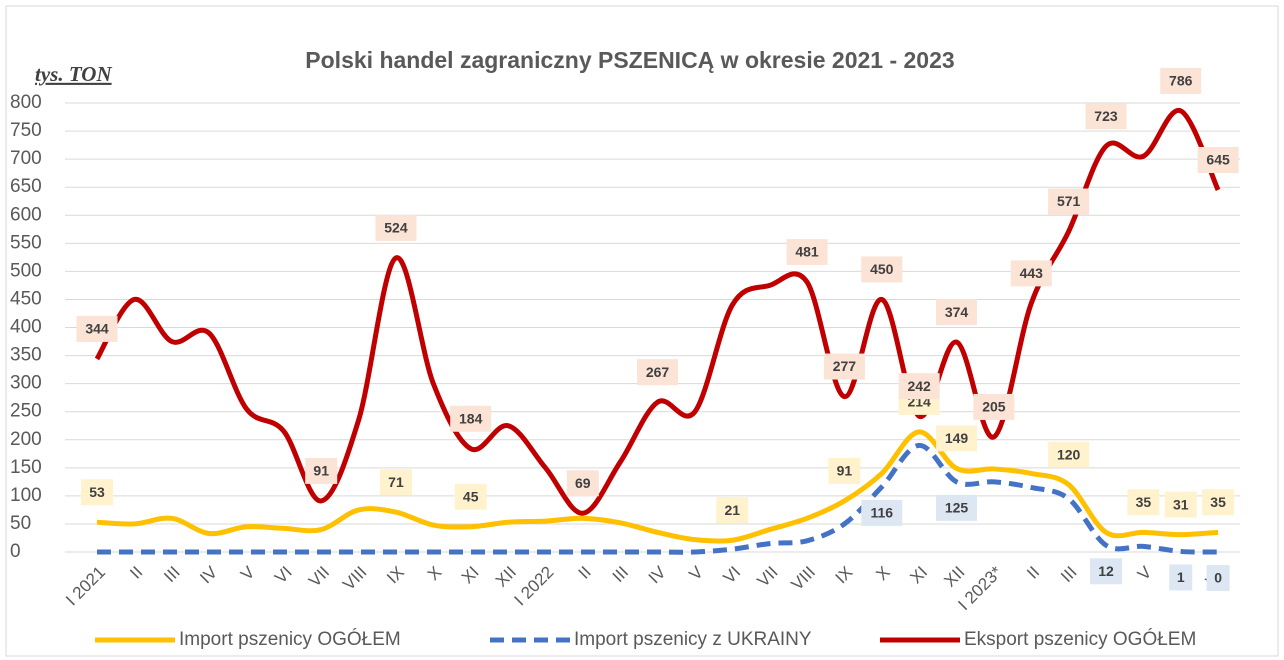 The width and height of the screenshot is (1284, 660). I want to click on y-axis-label: tys. TON, so click(73, 74).